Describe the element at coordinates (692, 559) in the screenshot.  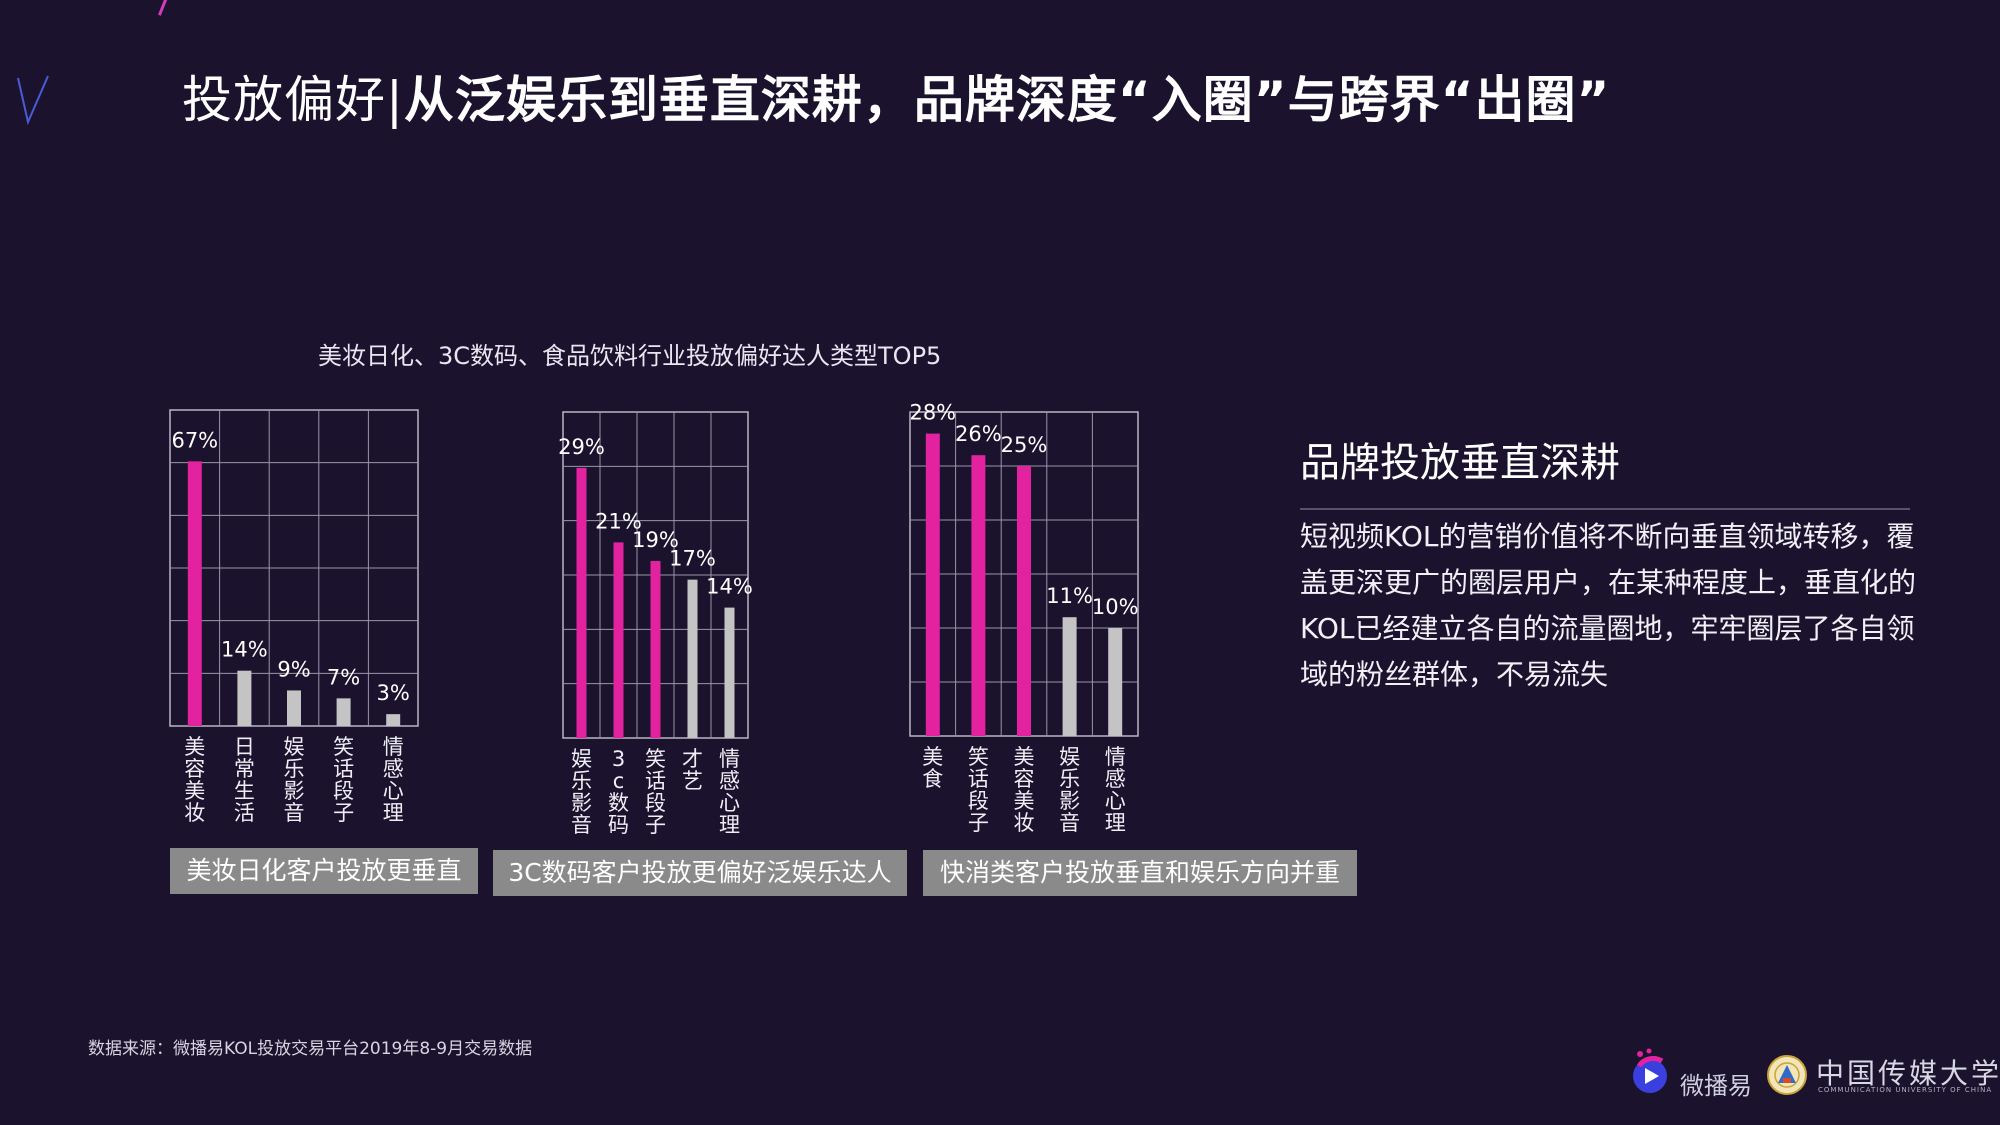
I see `data-label: 17%` at that location.